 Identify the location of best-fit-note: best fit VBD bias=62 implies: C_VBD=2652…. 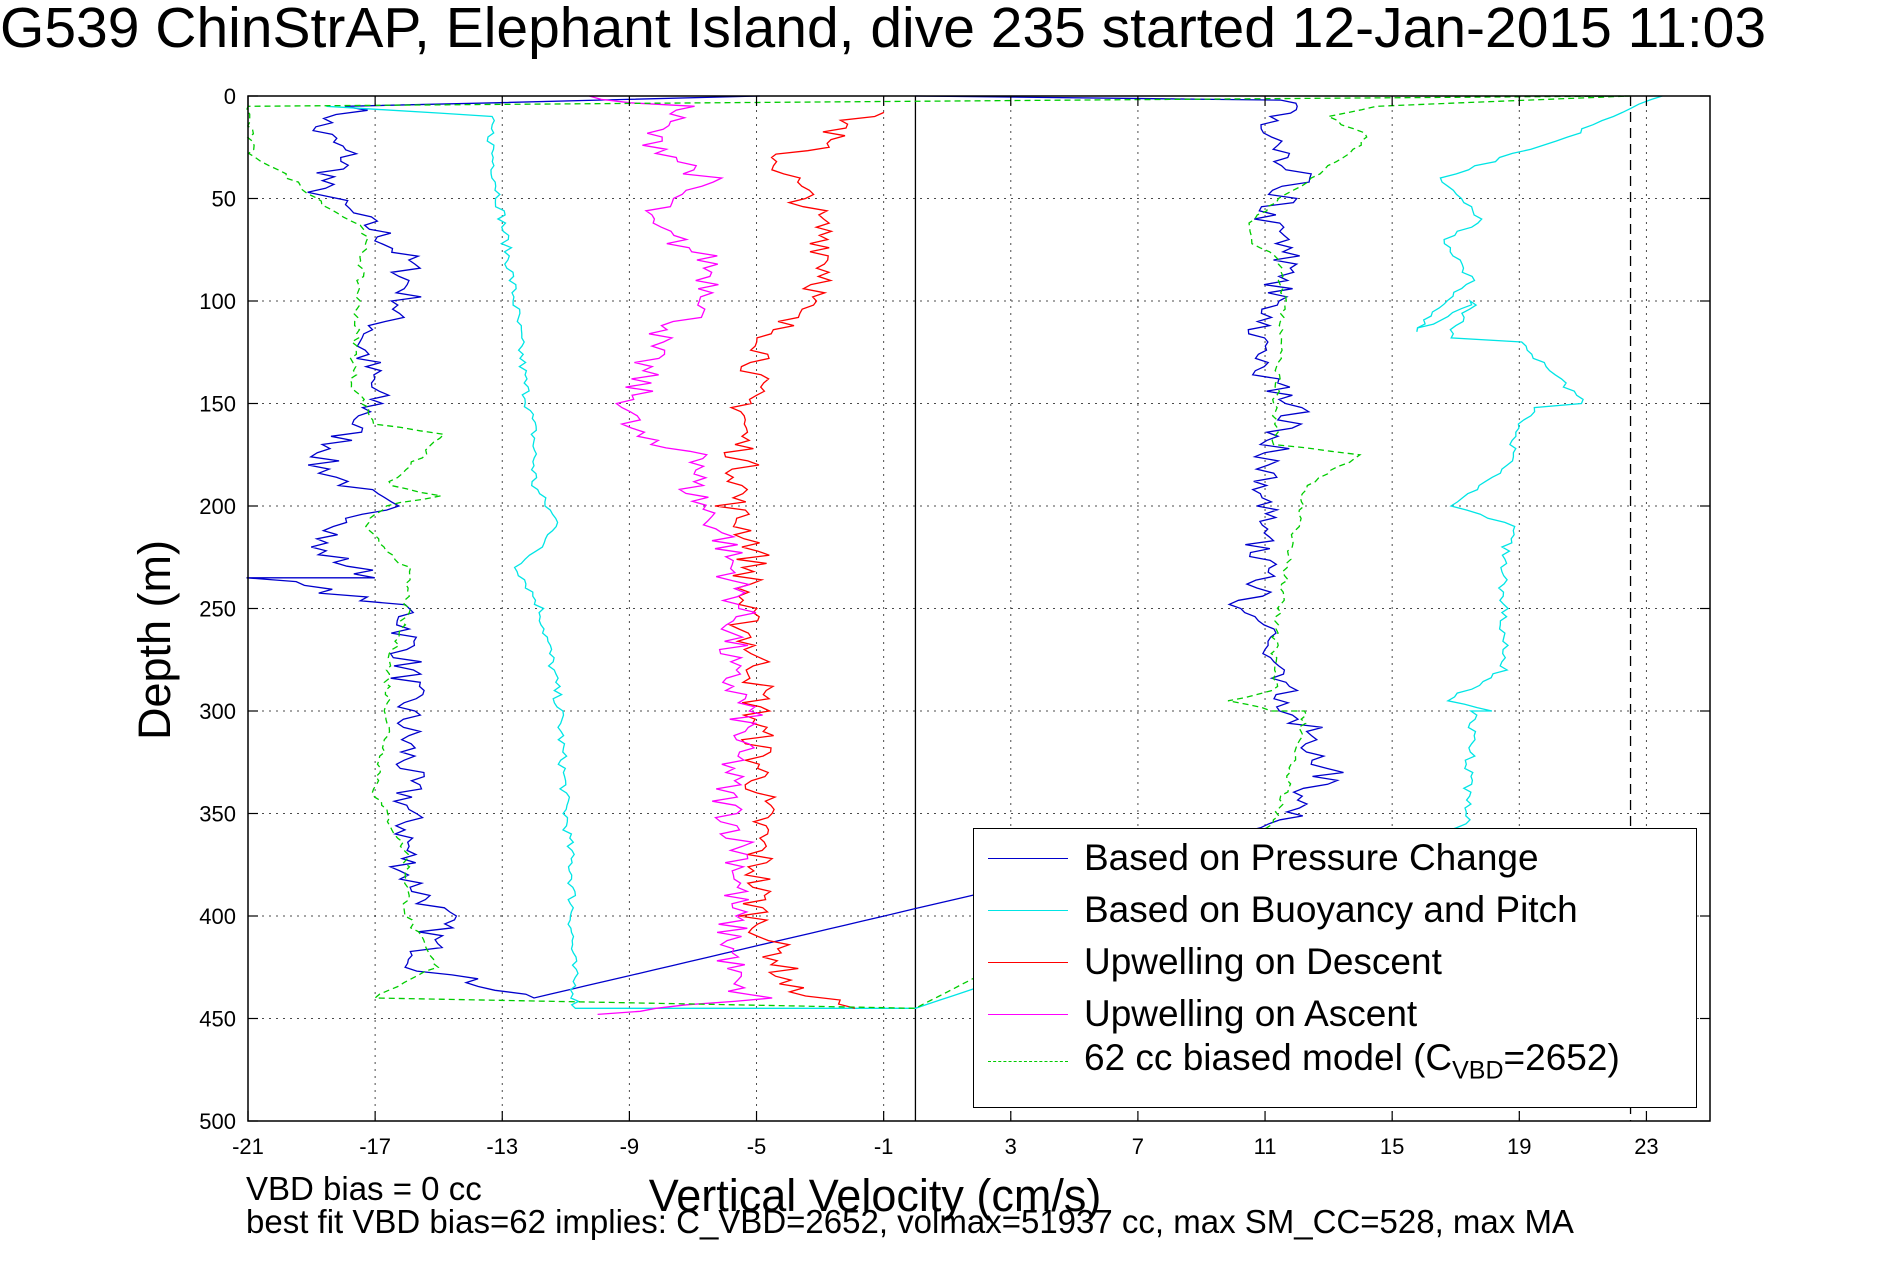
(910, 1221).